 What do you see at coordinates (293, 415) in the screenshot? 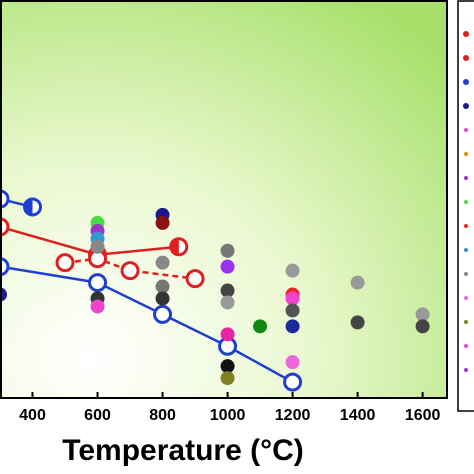
I see `x-tick-label: 1200` at bounding box center [293, 415].